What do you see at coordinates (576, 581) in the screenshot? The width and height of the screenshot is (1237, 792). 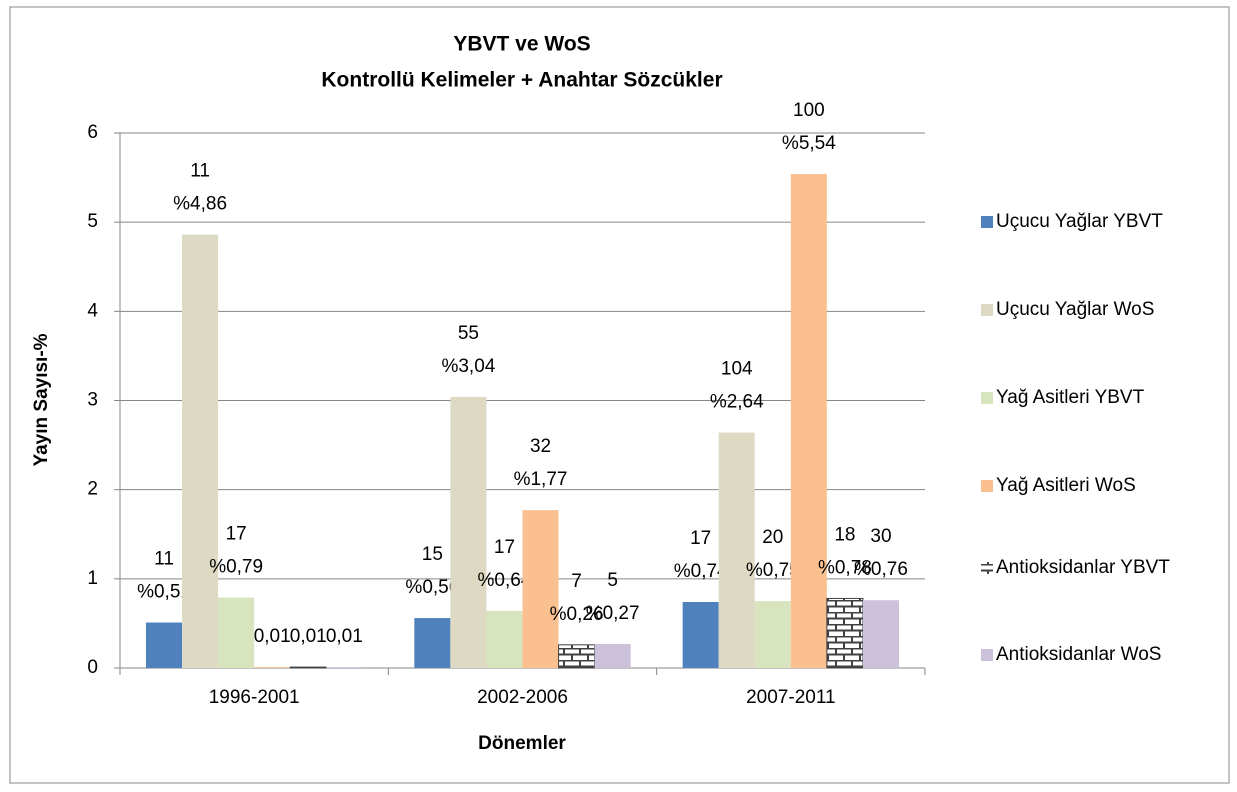 I see `data-count-label: 7` at bounding box center [576, 581].